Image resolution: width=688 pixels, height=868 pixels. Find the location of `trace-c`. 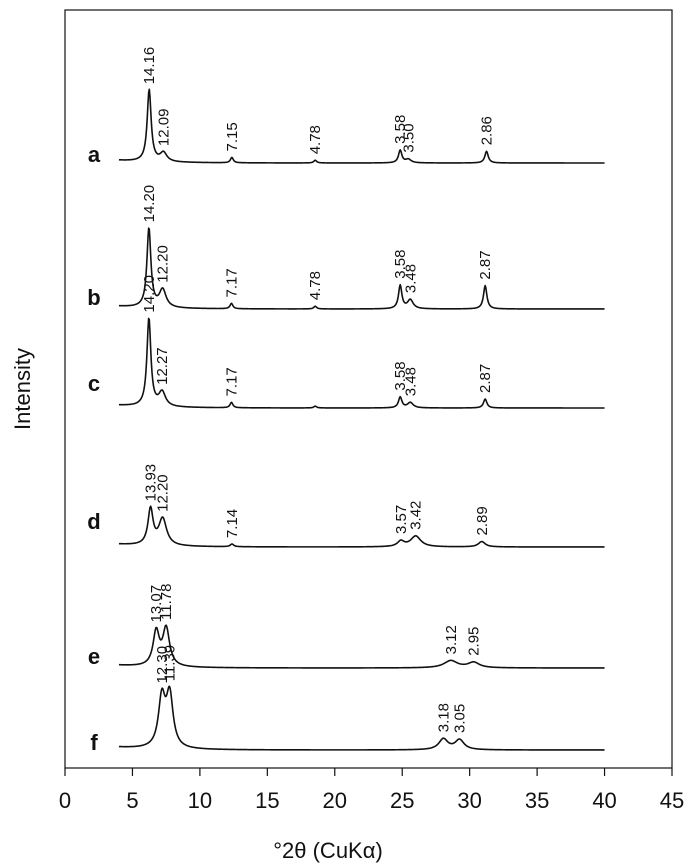

trace-c is located at coordinates (361, 363).